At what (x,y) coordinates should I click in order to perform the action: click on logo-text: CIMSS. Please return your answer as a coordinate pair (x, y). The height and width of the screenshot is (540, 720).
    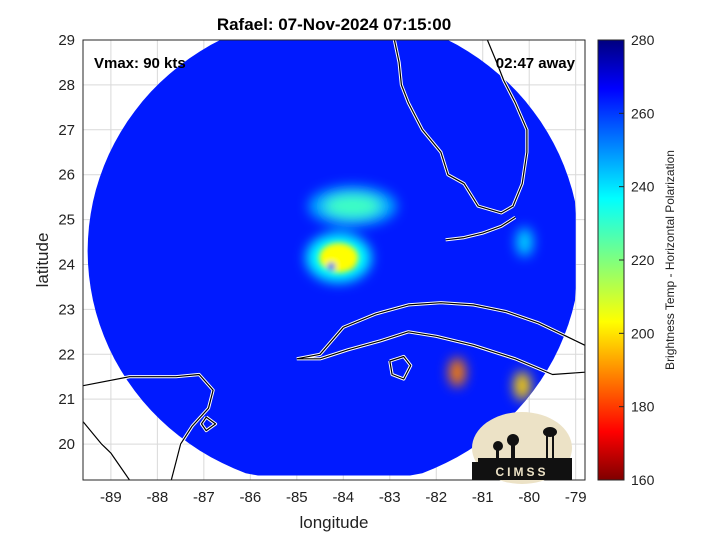
    Looking at the image, I should click on (521, 472).